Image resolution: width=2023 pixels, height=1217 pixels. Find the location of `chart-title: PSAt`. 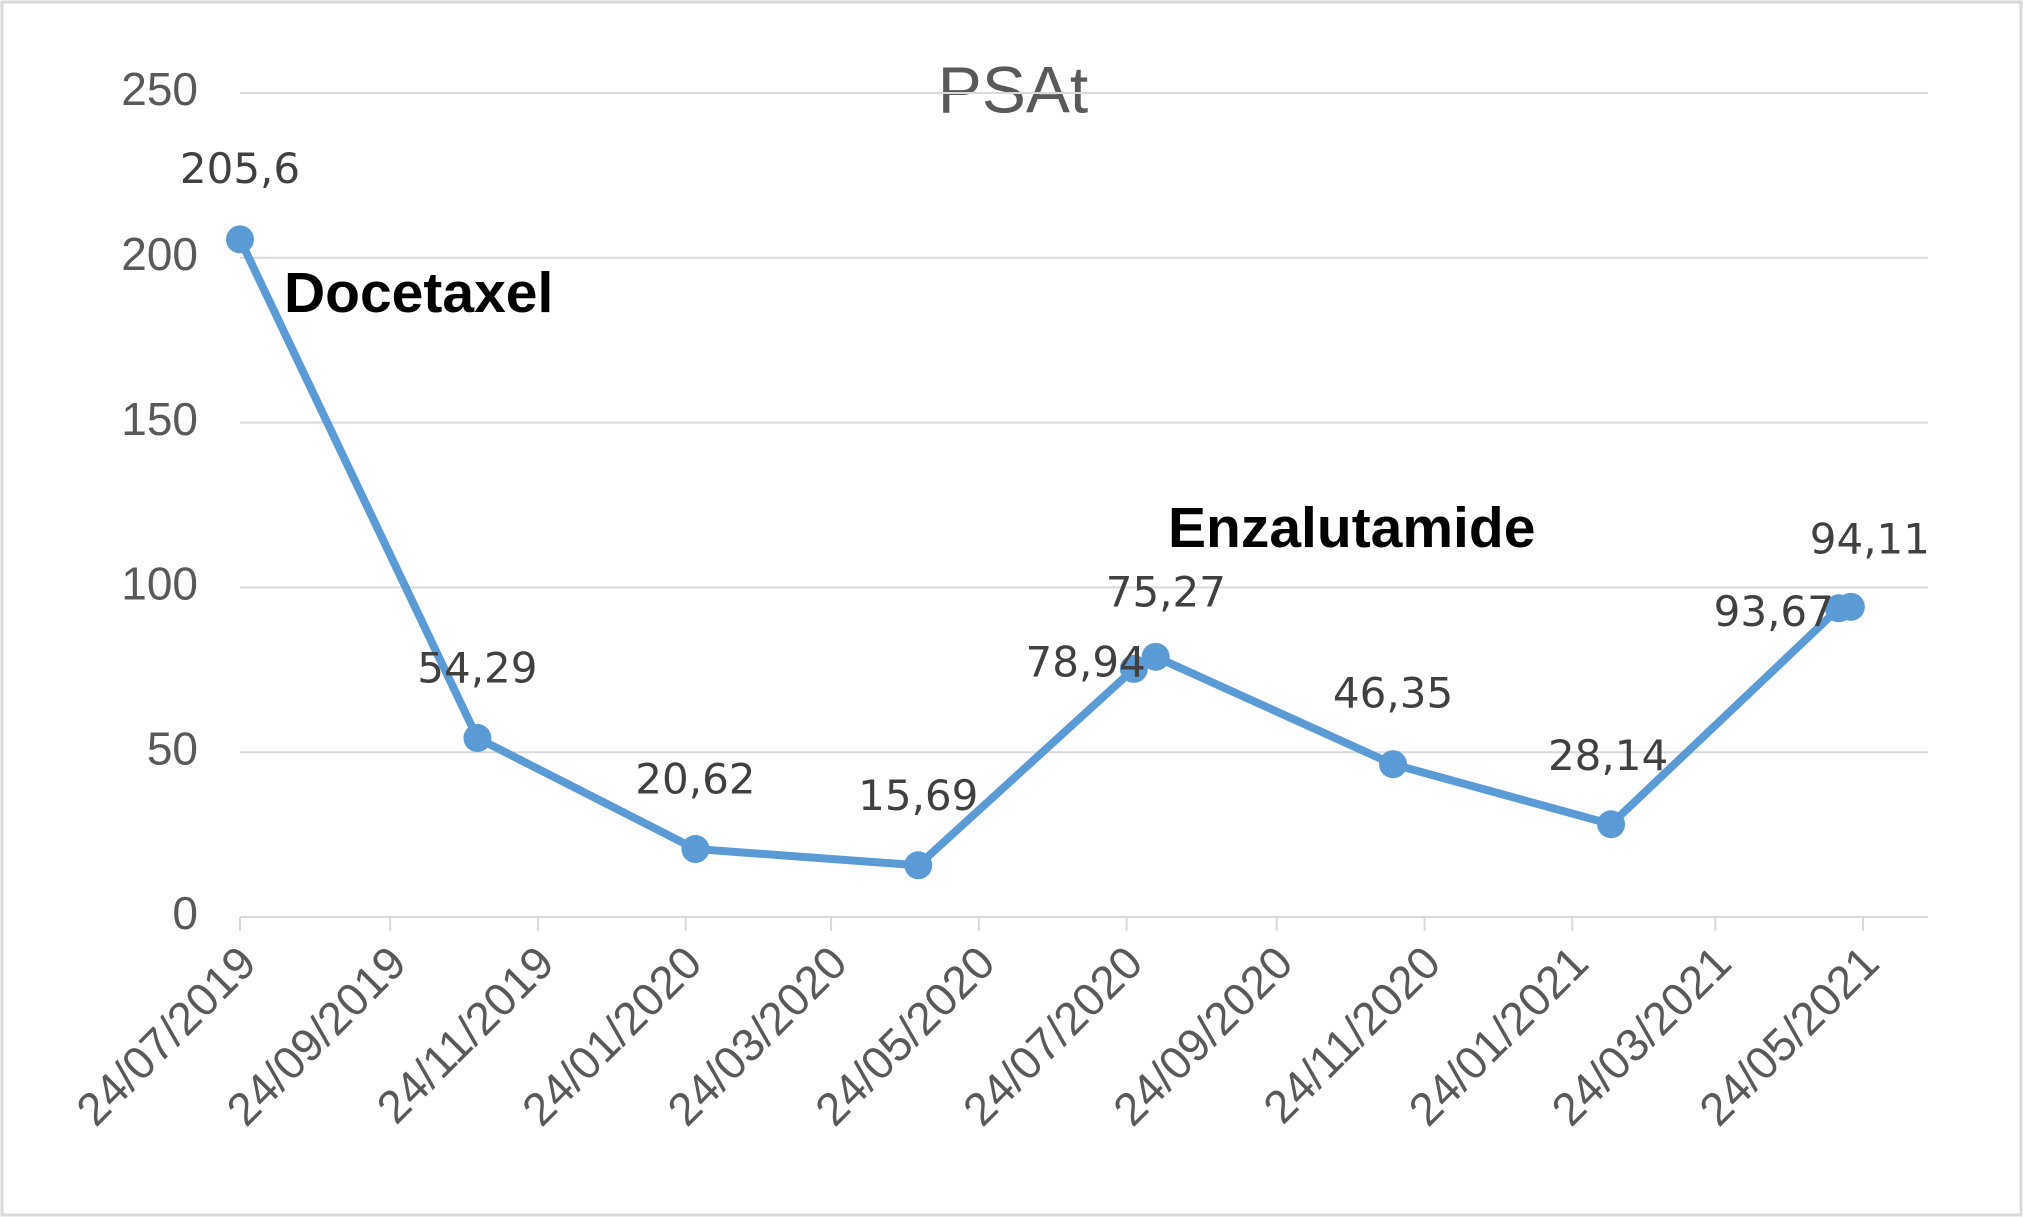

chart-title: PSAt is located at coordinates (1013, 89).